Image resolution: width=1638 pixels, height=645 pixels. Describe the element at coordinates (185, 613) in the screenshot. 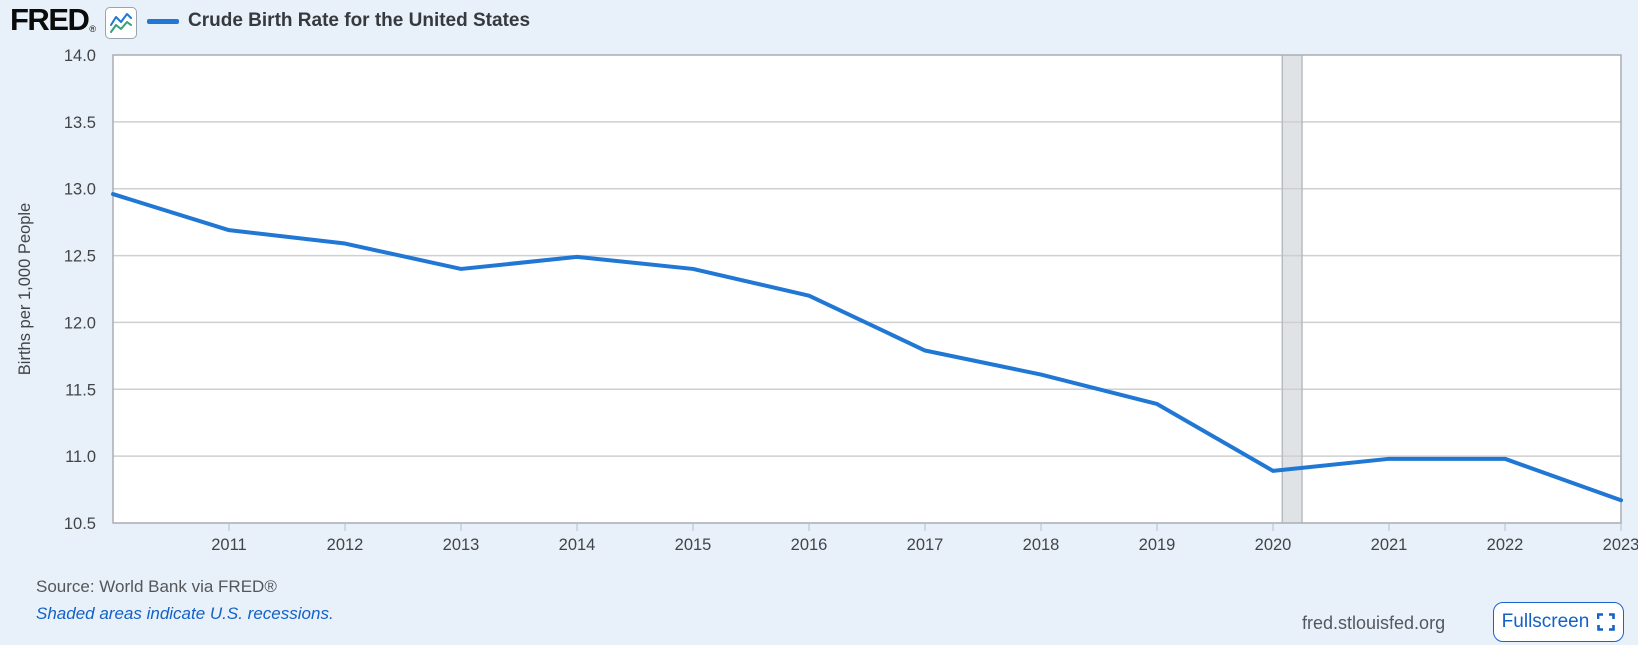

I see `recession-note-link: Shaded areas indicate U.S. recessions.` at that location.